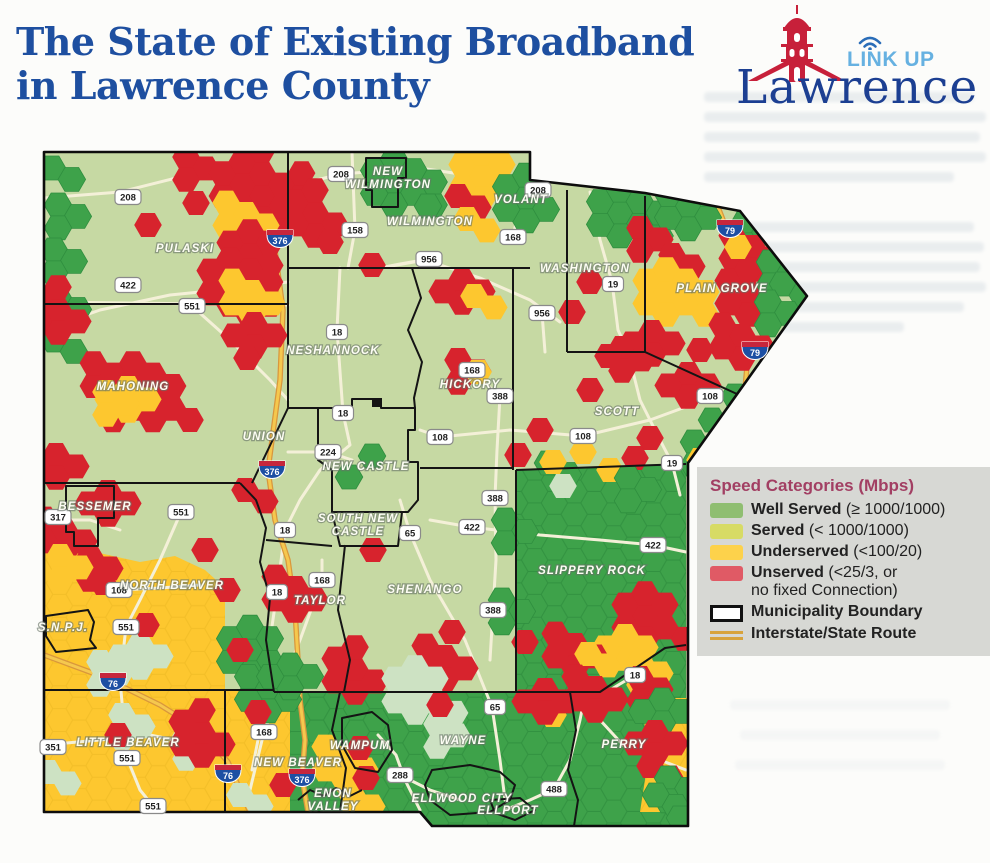 The height and width of the screenshot is (863, 990). Describe the element at coordinates (332, 351) in the screenshot. I see `township-label: NESHANNOCK` at that location.